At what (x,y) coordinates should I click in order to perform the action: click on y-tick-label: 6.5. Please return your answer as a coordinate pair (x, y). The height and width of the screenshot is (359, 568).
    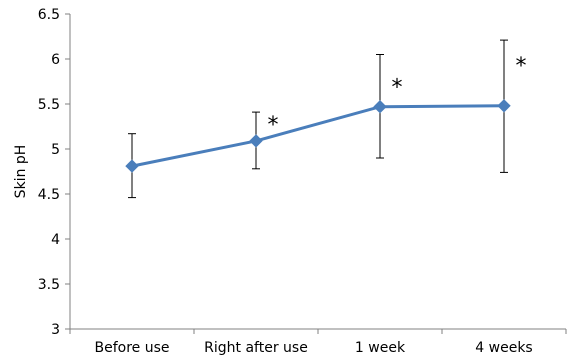
    Looking at the image, I should click on (49, 15).